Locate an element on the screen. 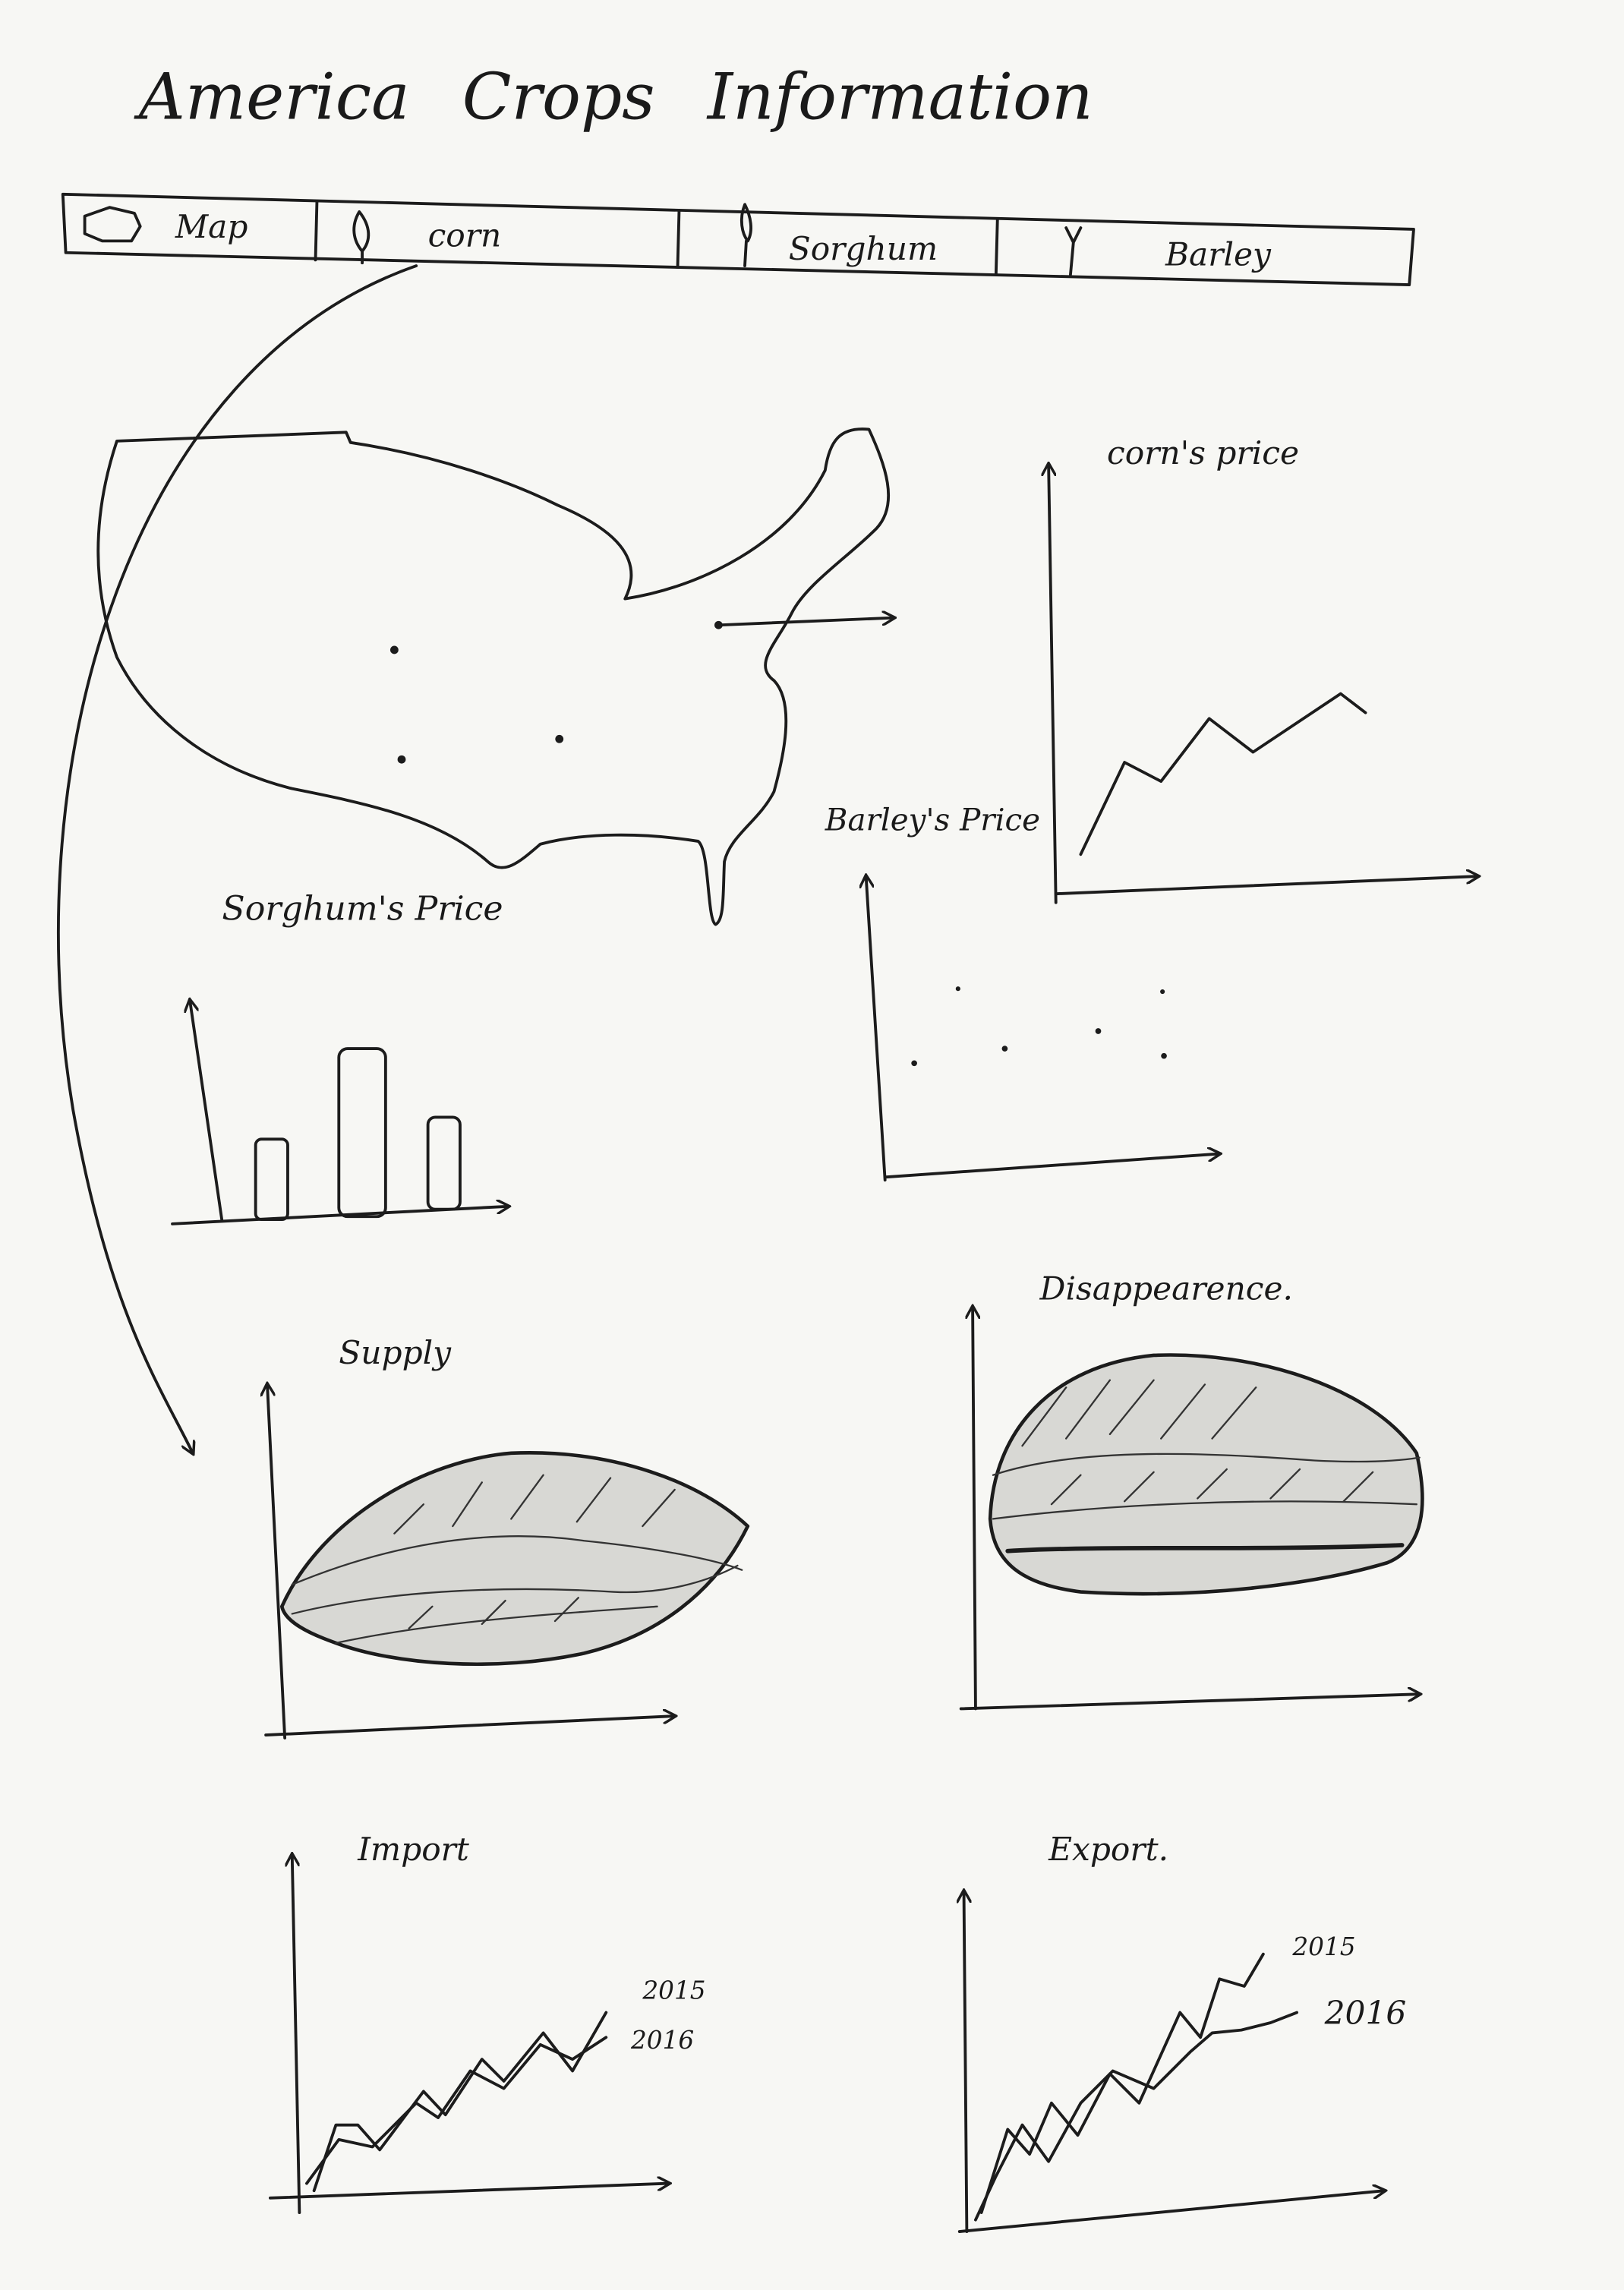 The width and height of the screenshot is (1624, 2290). import-panel: Import 2015 2016 is located at coordinates (487, 2023).